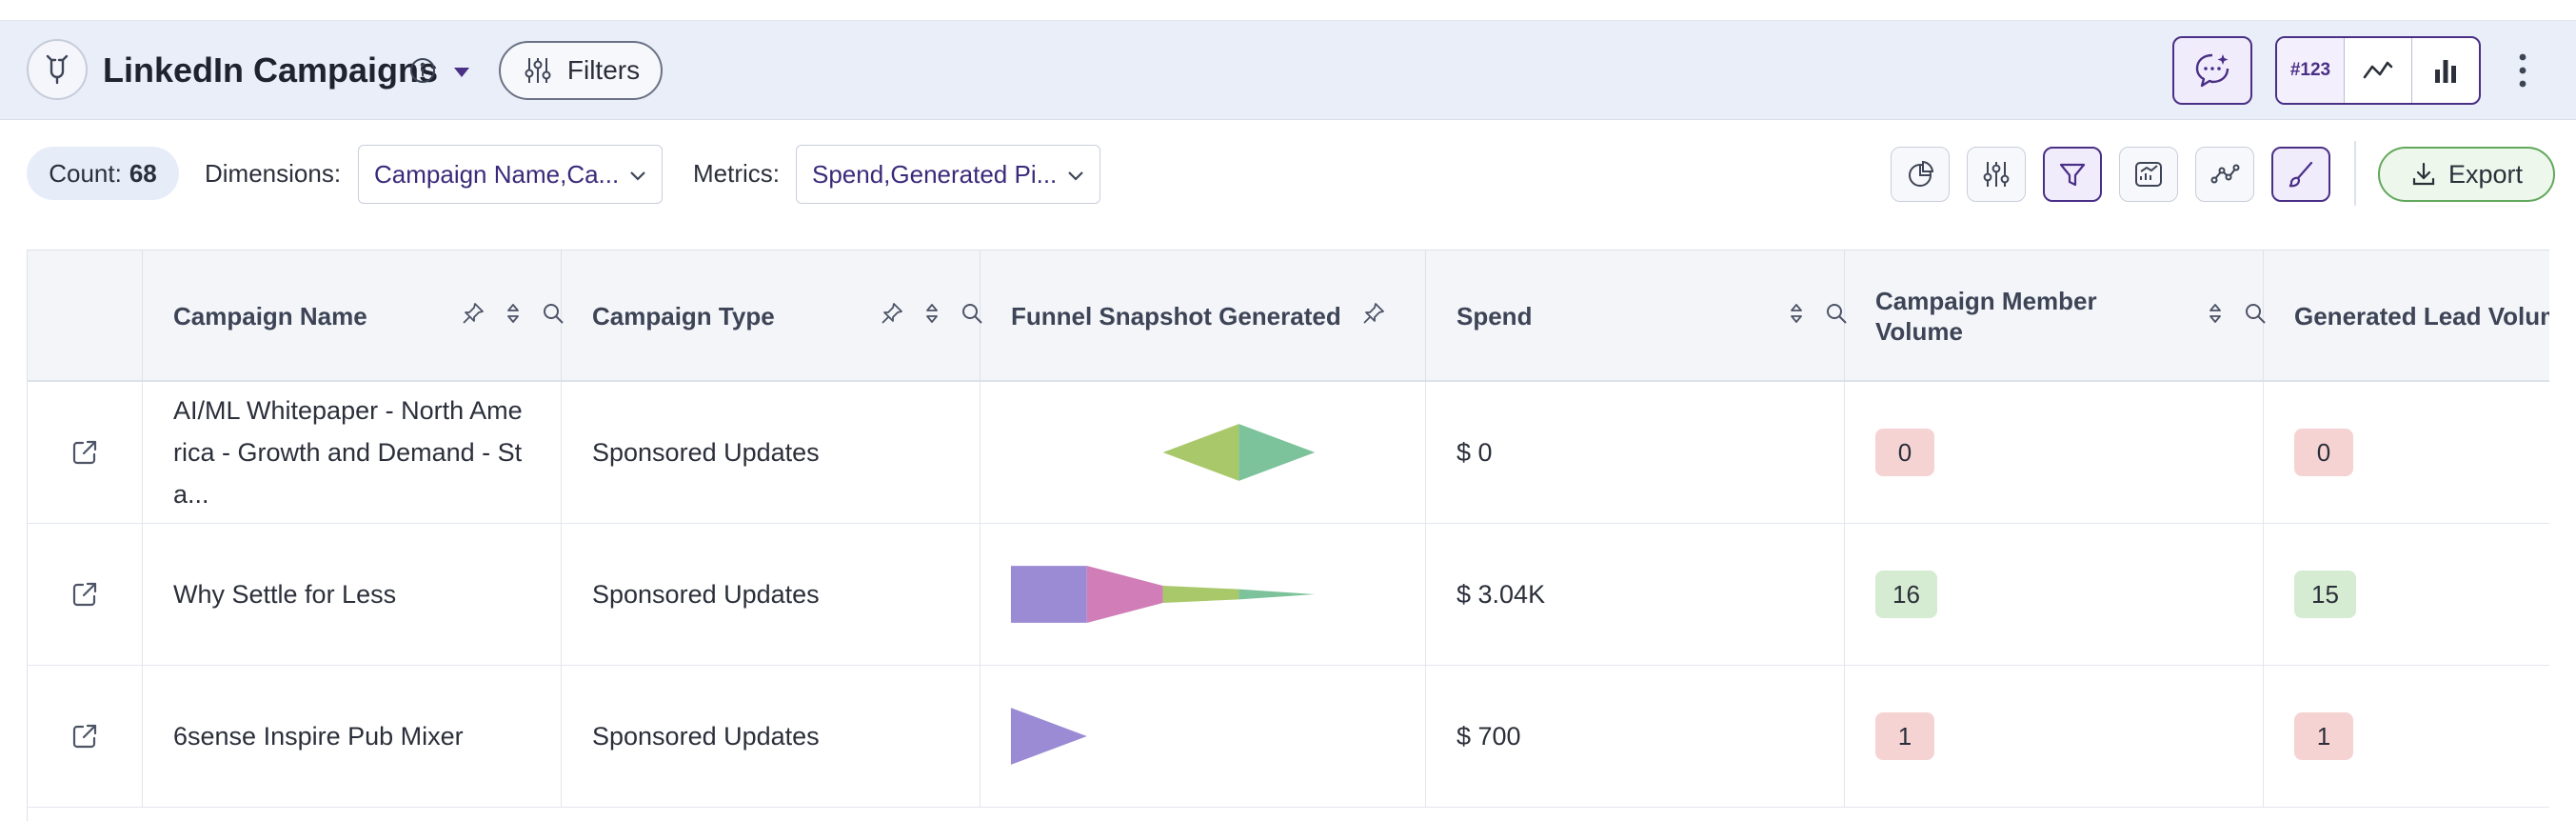 This screenshot has width=2576, height=821. I want to click on top-strip, so click(1288, 10).